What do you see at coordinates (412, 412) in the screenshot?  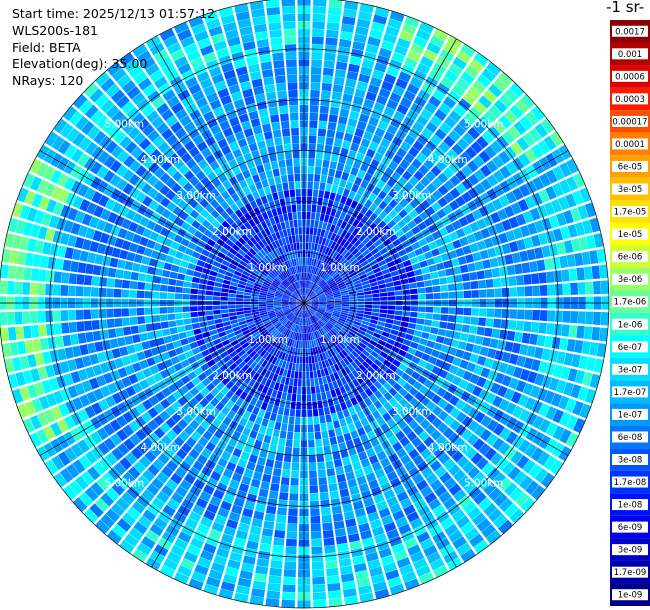 I see `range-label: 3.00km` at bounding box center [412, 412].